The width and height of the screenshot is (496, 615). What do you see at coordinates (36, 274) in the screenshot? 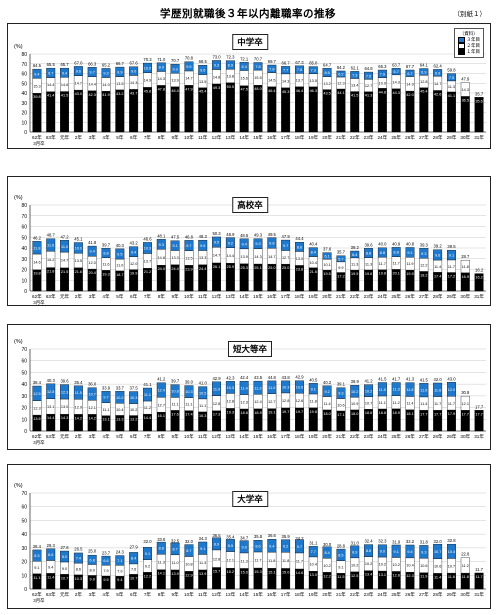
I see `data-label-1: 19.8` at bounding box center [36, 274].